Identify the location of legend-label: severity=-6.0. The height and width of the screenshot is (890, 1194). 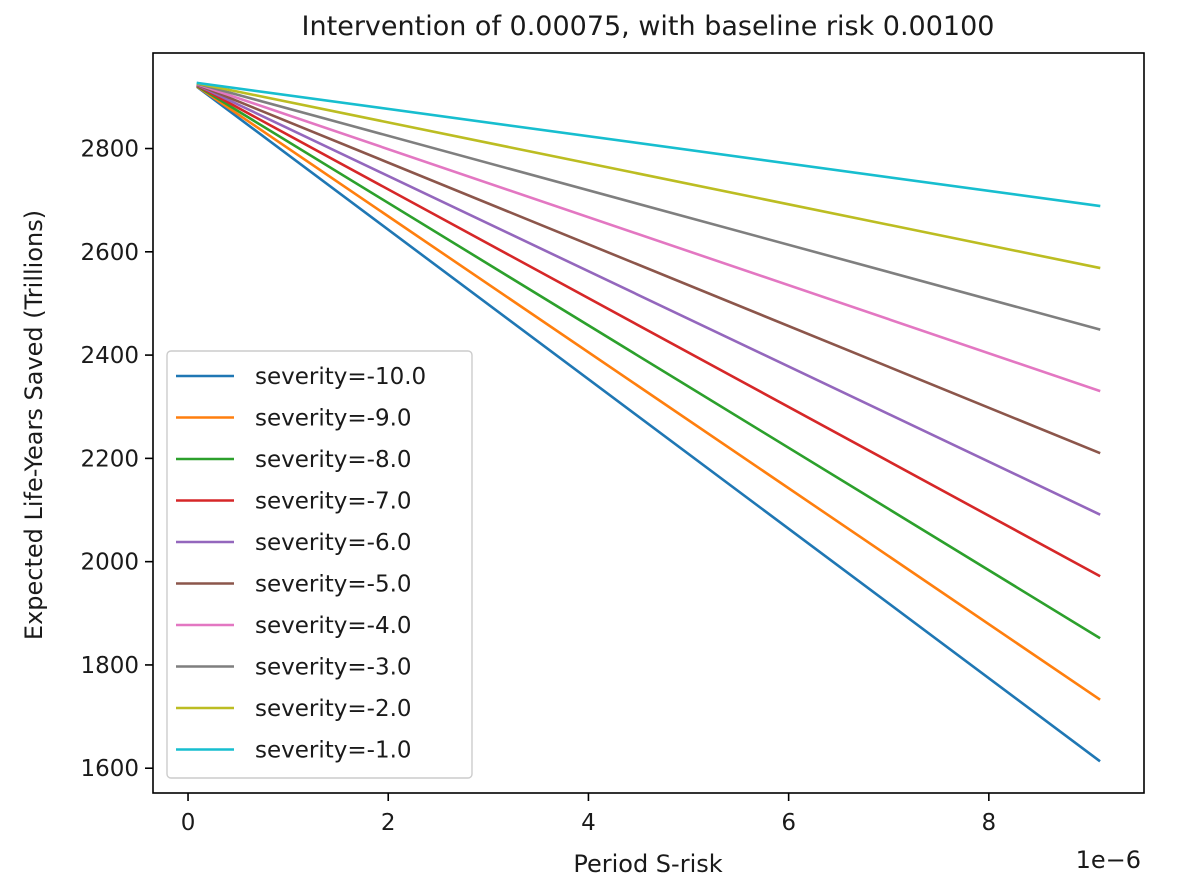
(333, 543).